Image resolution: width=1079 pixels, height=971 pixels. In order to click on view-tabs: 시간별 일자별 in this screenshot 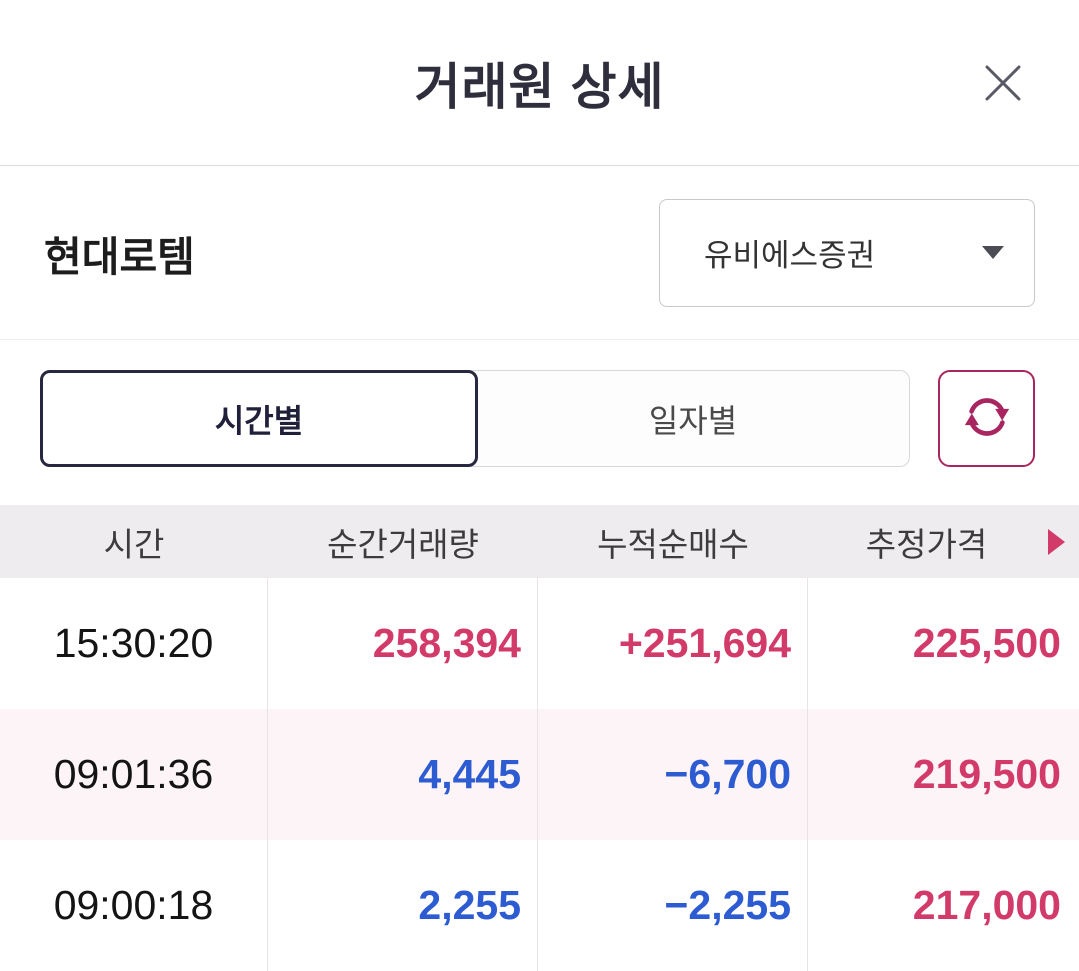, I will do `click(475, 418)`.